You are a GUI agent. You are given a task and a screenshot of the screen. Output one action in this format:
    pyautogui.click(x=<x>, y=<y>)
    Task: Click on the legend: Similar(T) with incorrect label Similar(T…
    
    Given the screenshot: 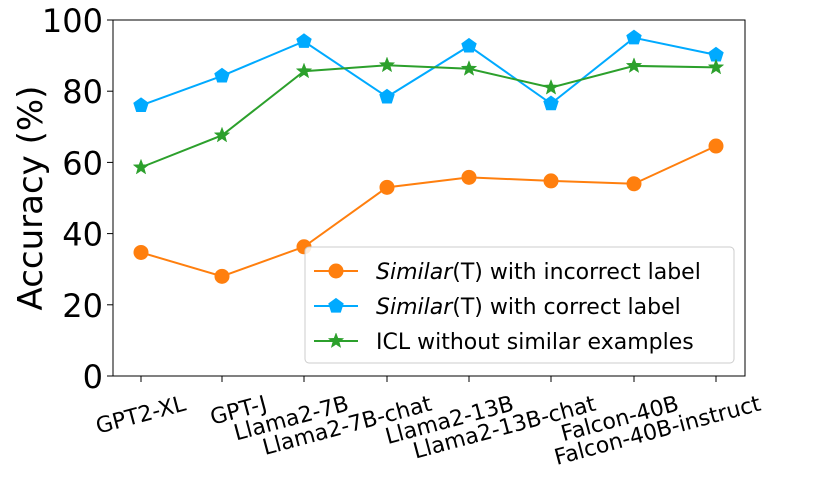 What is the action you would take?
    pyautogui.click(x=519, y=305)
    